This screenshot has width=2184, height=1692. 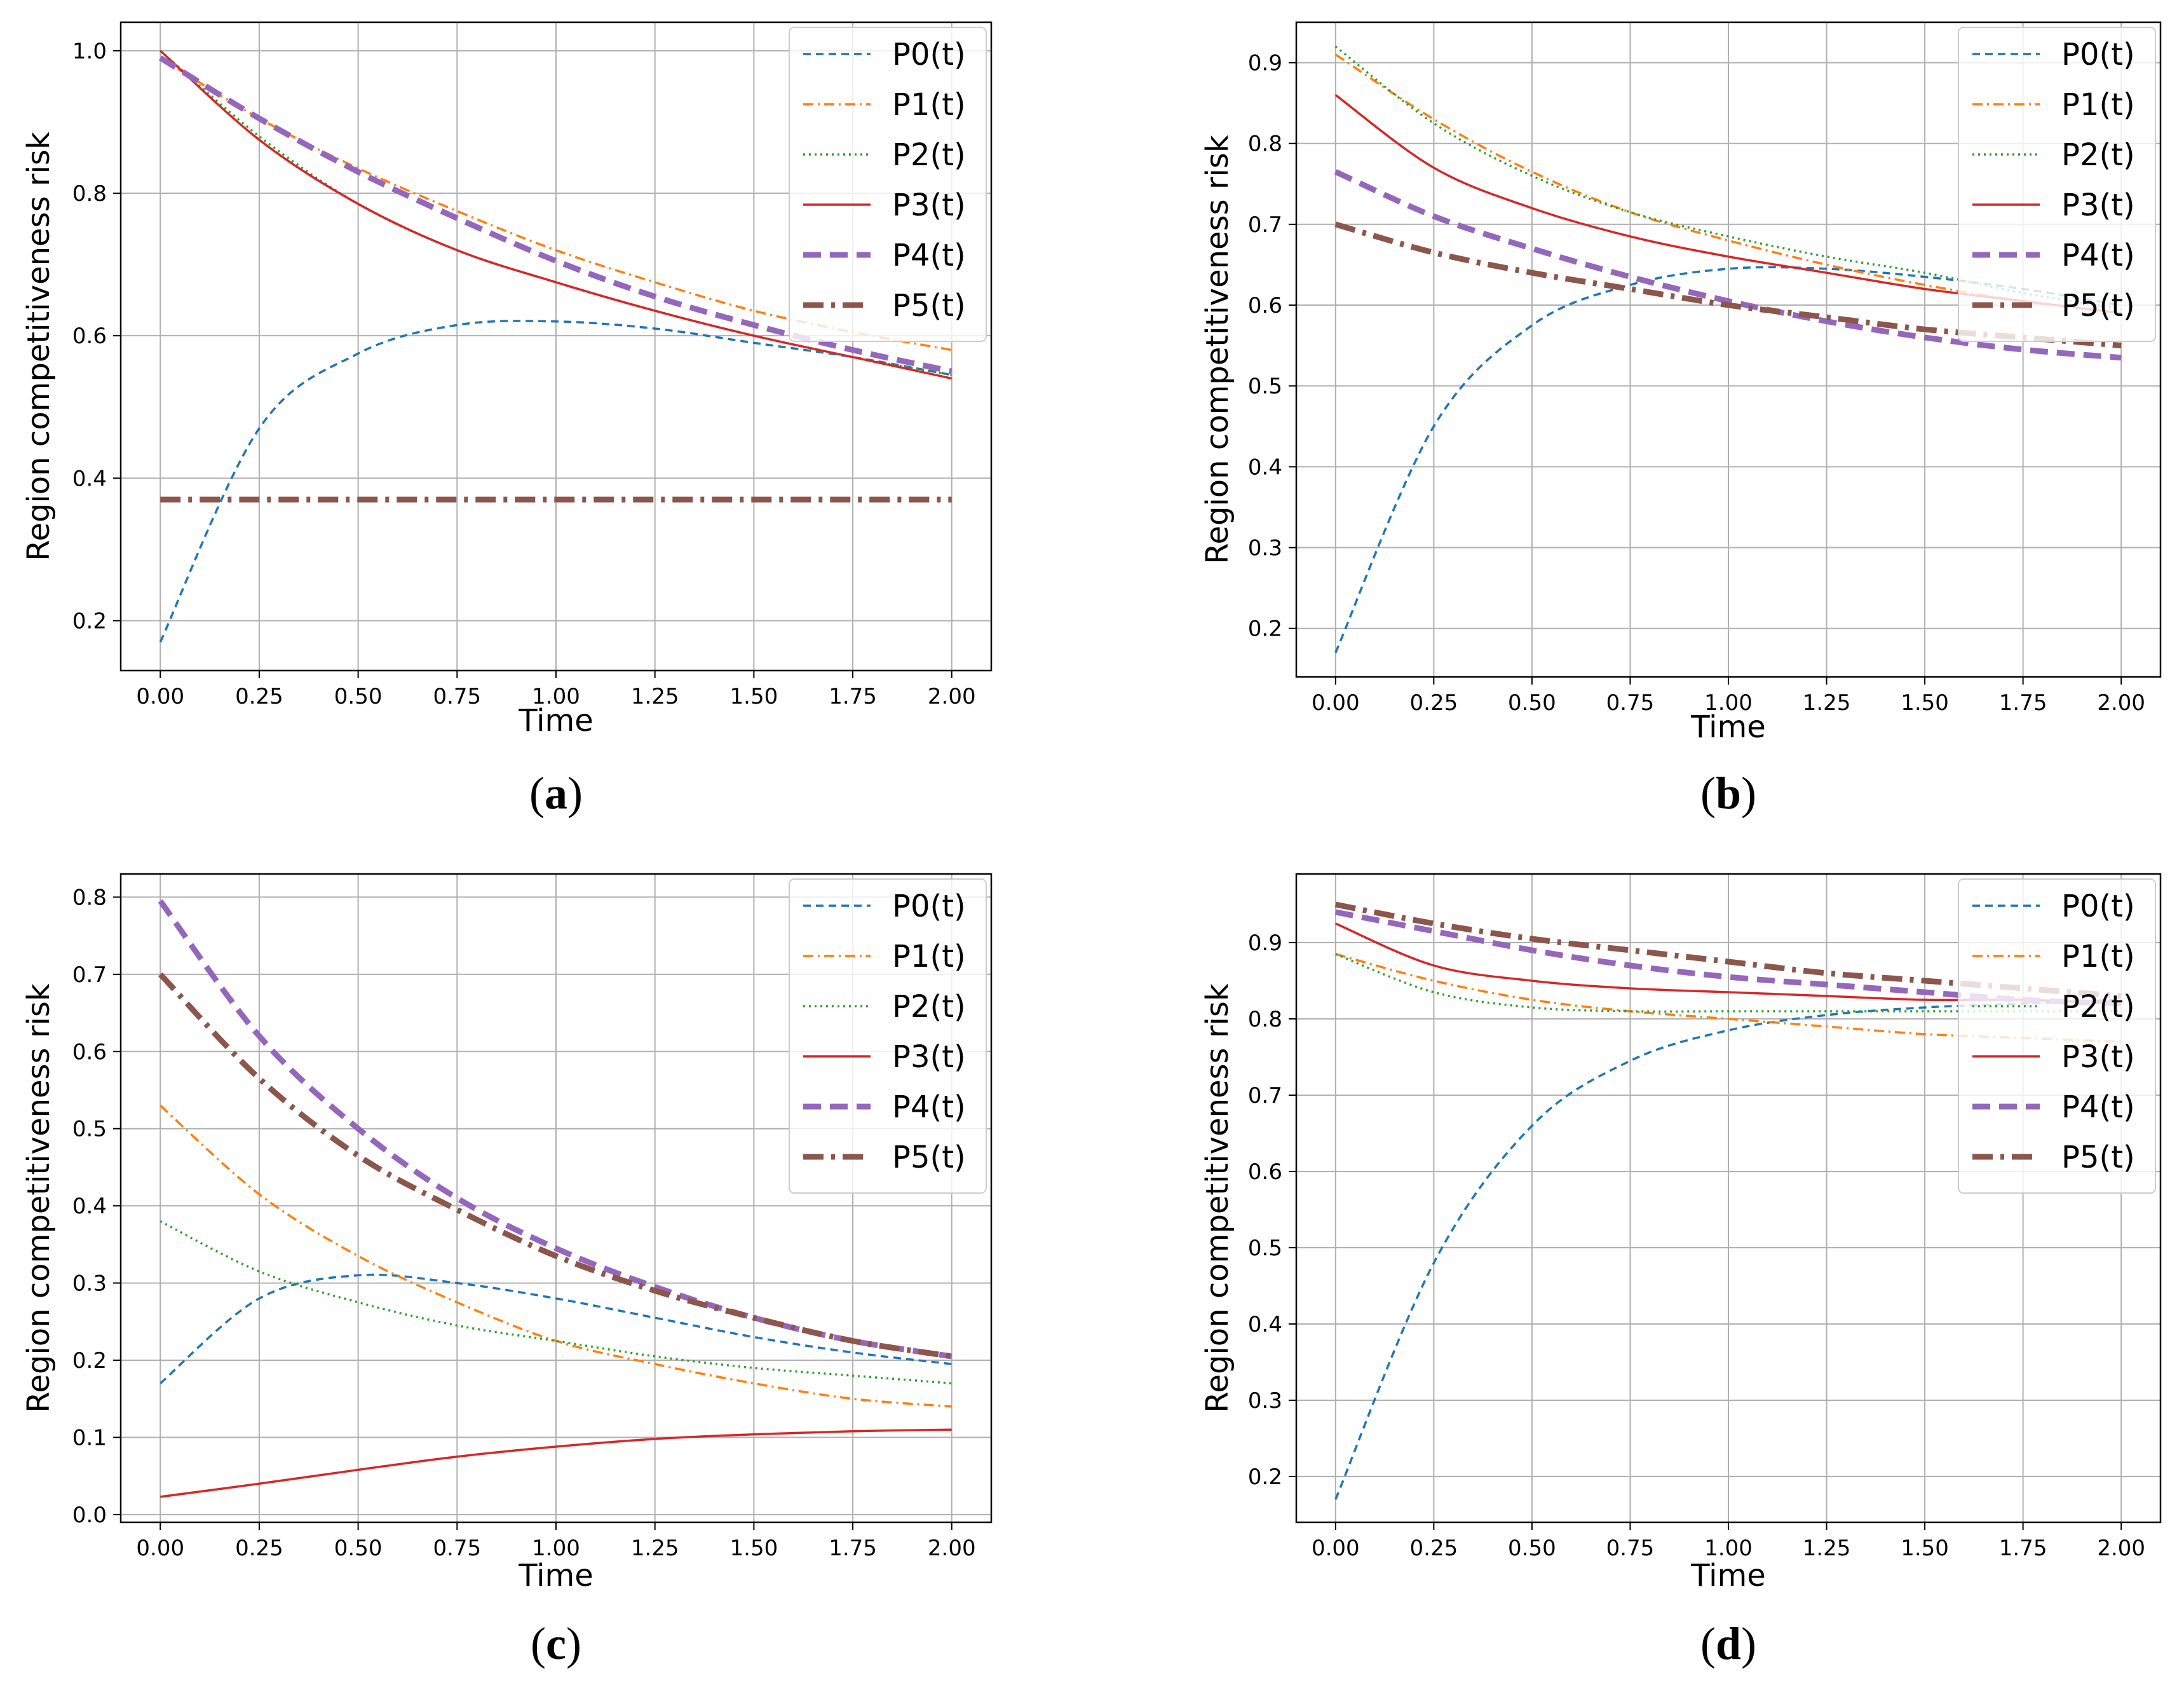 I want to click on panel-caption: (b), so click(x=1728, y=793).